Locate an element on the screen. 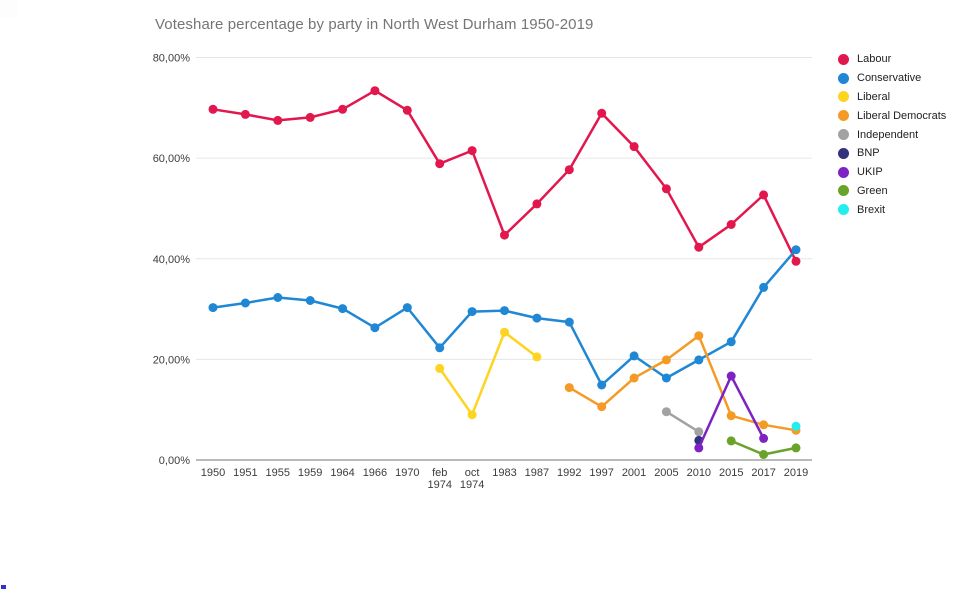 This screenshot has width=960, height=590. point-labour-feb-1974 is located at coordinates (440, 164).